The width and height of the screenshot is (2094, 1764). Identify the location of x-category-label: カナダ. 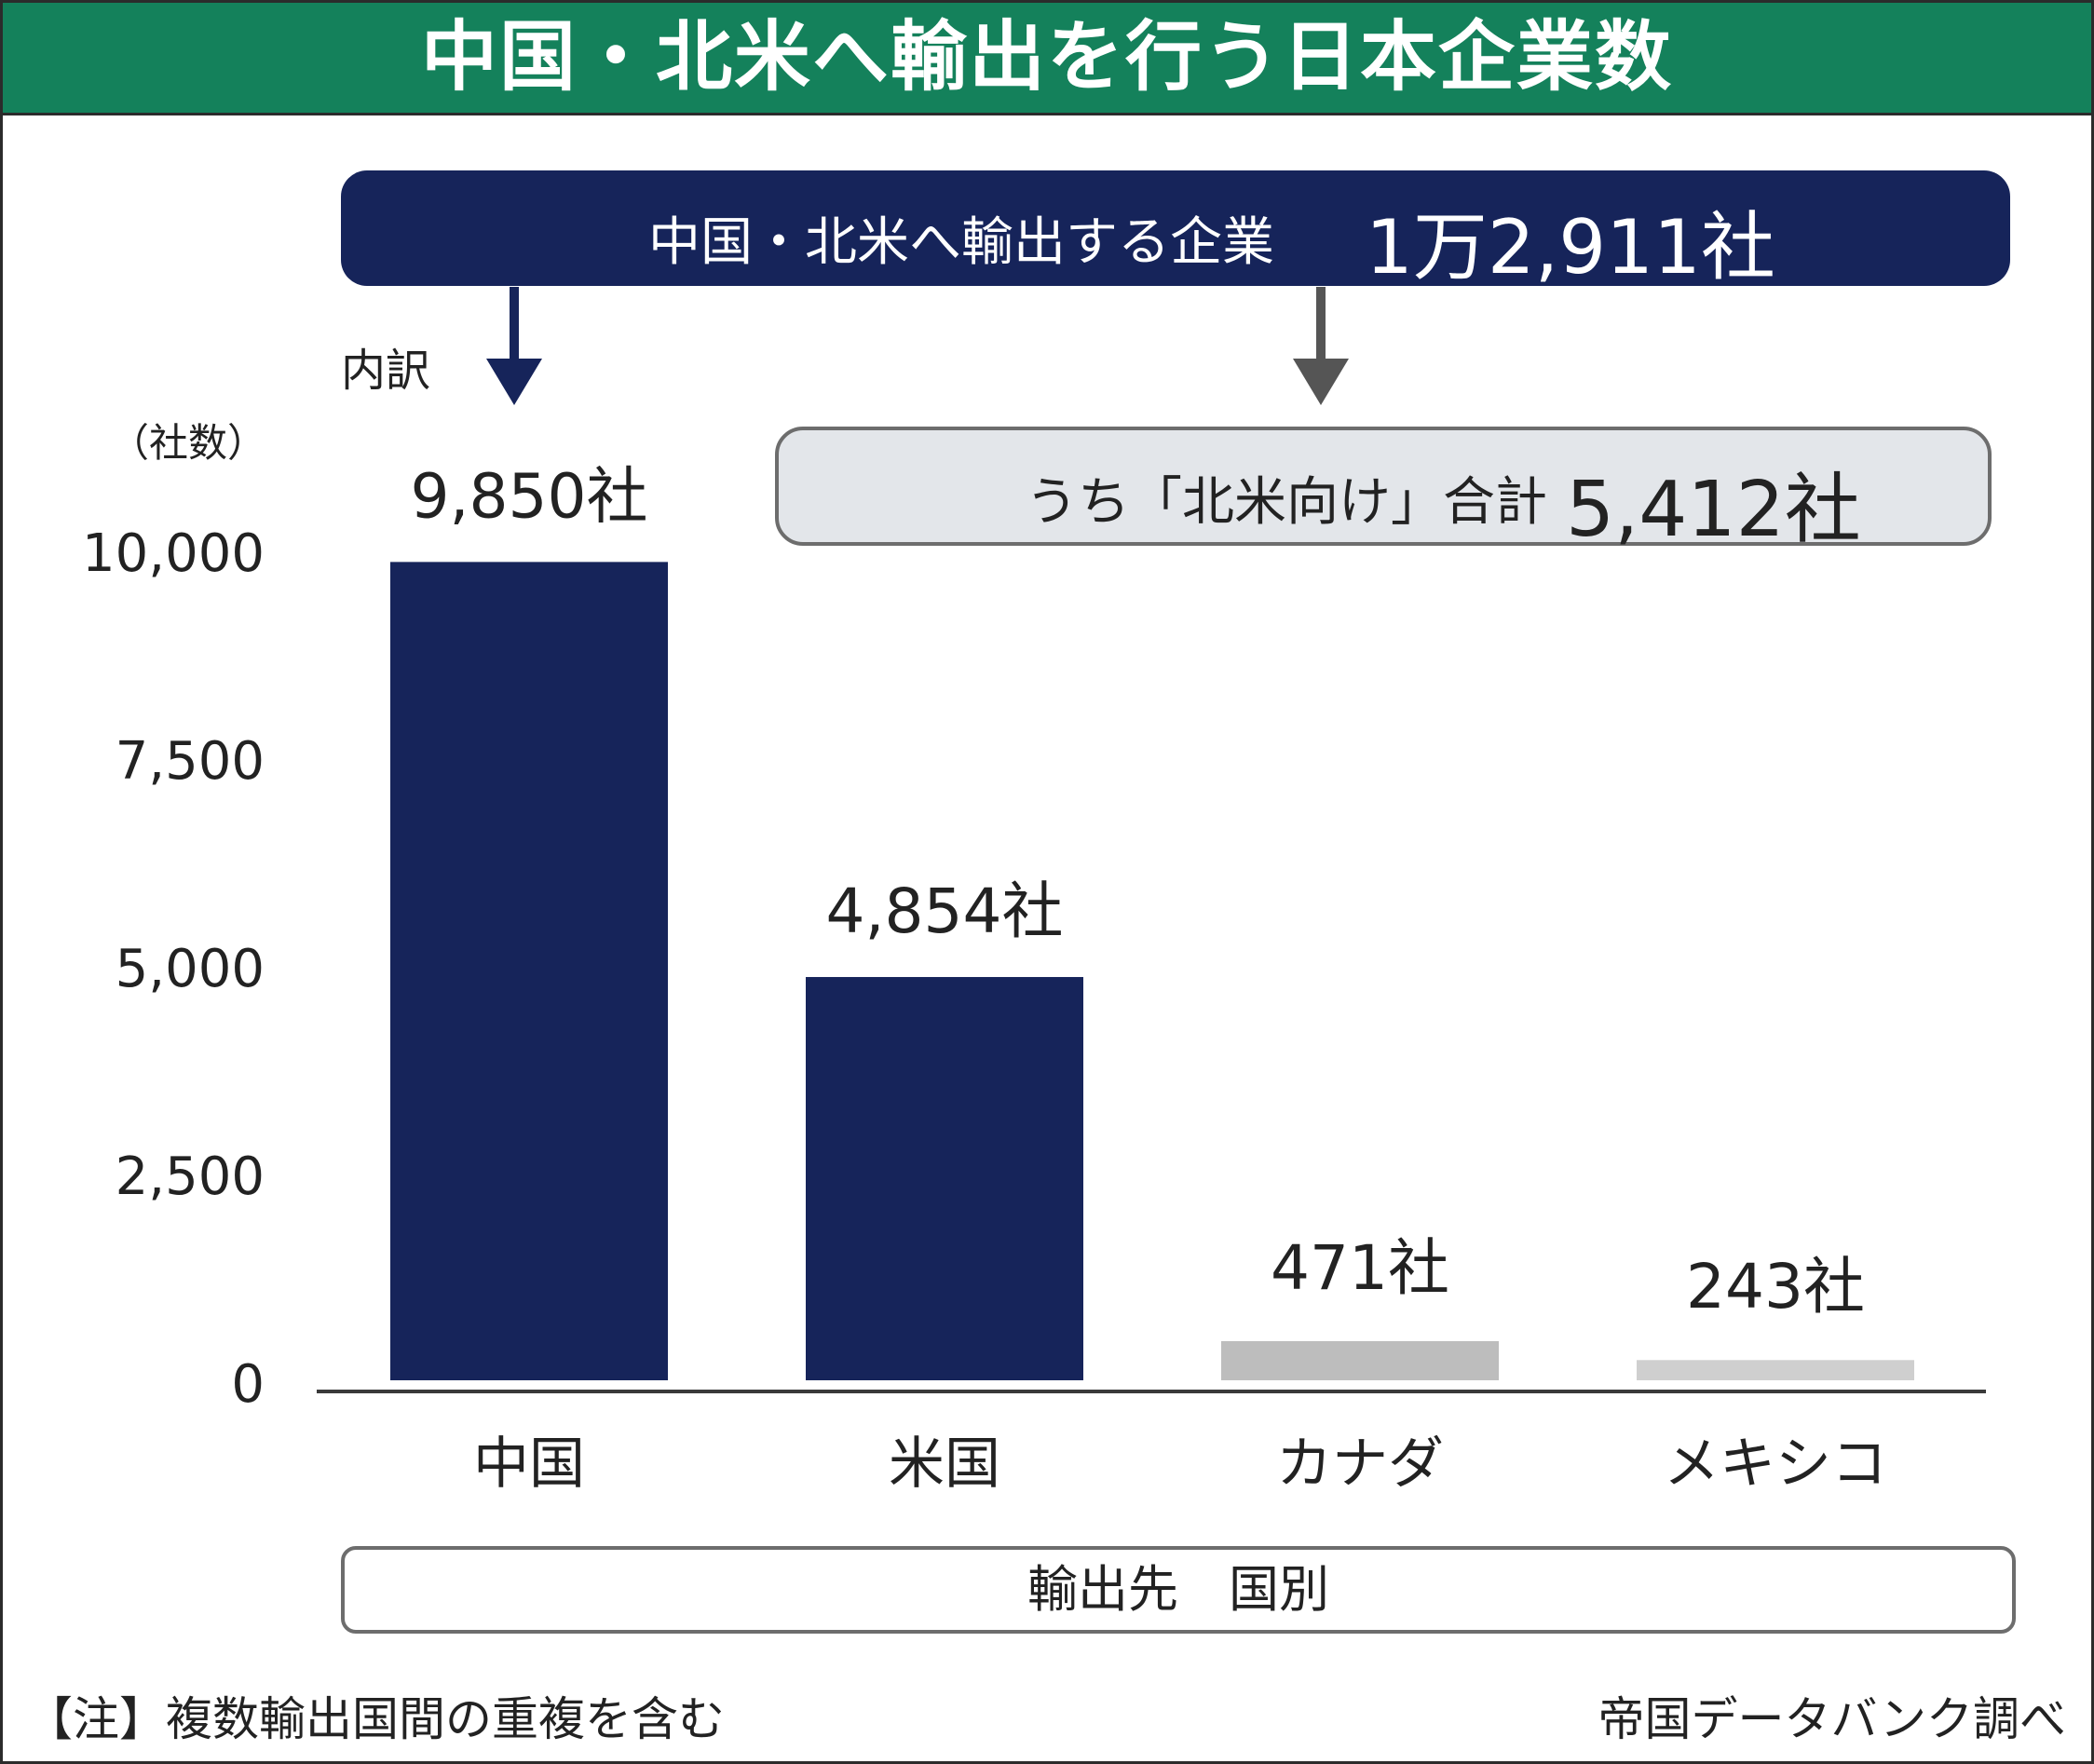
(1360, 1464).